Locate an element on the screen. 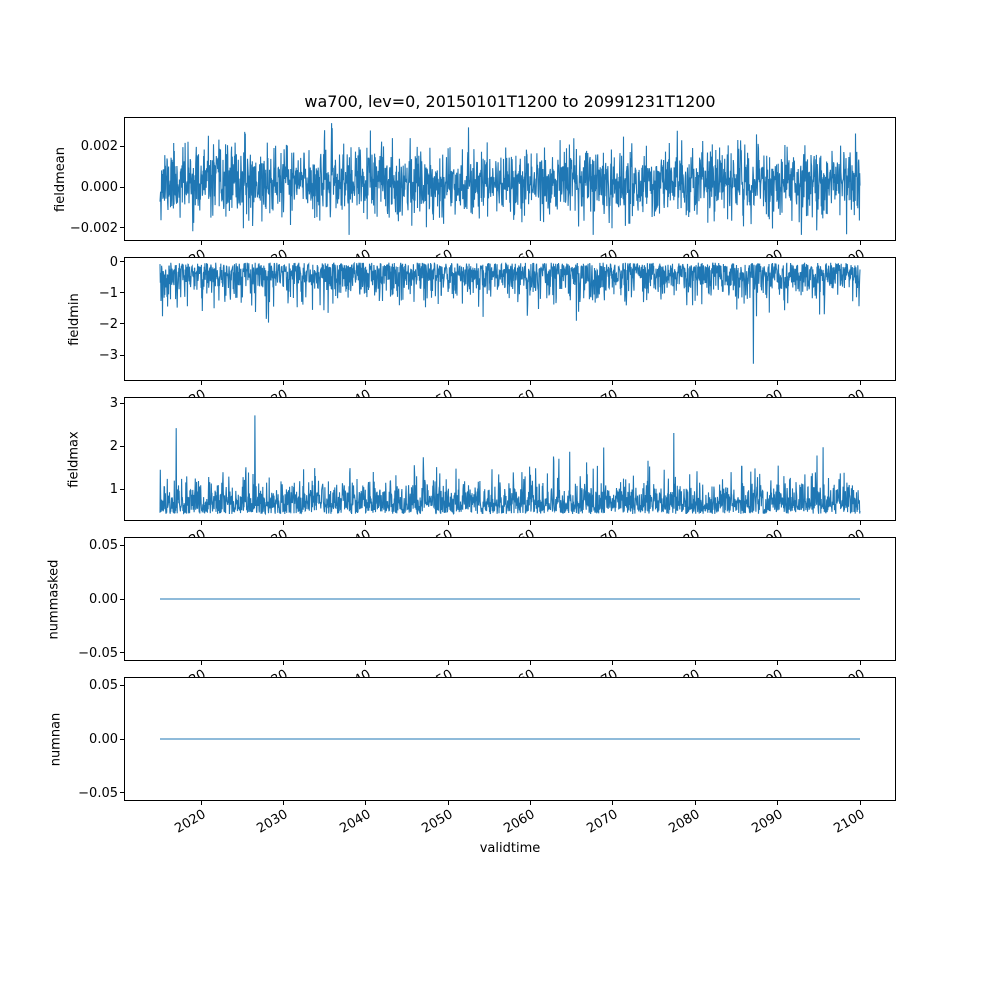  y-axis-label-text: fieldmax is located at coordinates (74, 459).